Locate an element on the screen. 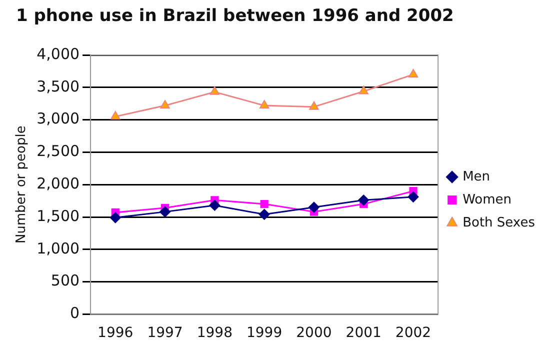 This screenshot has height=350, width=550. chart-title: 1 phone use in Brazil between 1996 and 2002 is located at coordinates (235, 16).